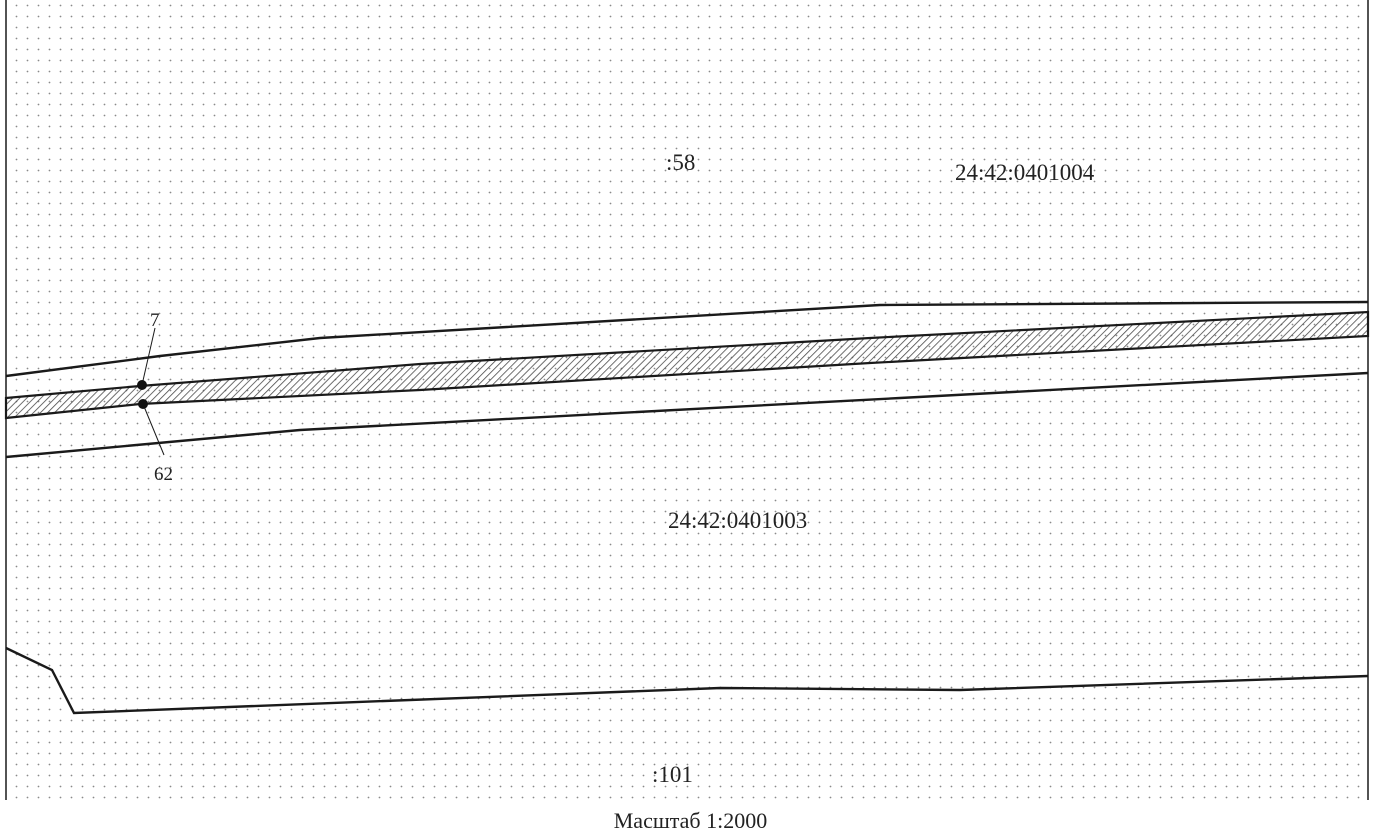 Image resolution: width=1381 pixels, height=840 pixels. I want to click on block-south-label: 24:42:0401003, so click(737, 520).